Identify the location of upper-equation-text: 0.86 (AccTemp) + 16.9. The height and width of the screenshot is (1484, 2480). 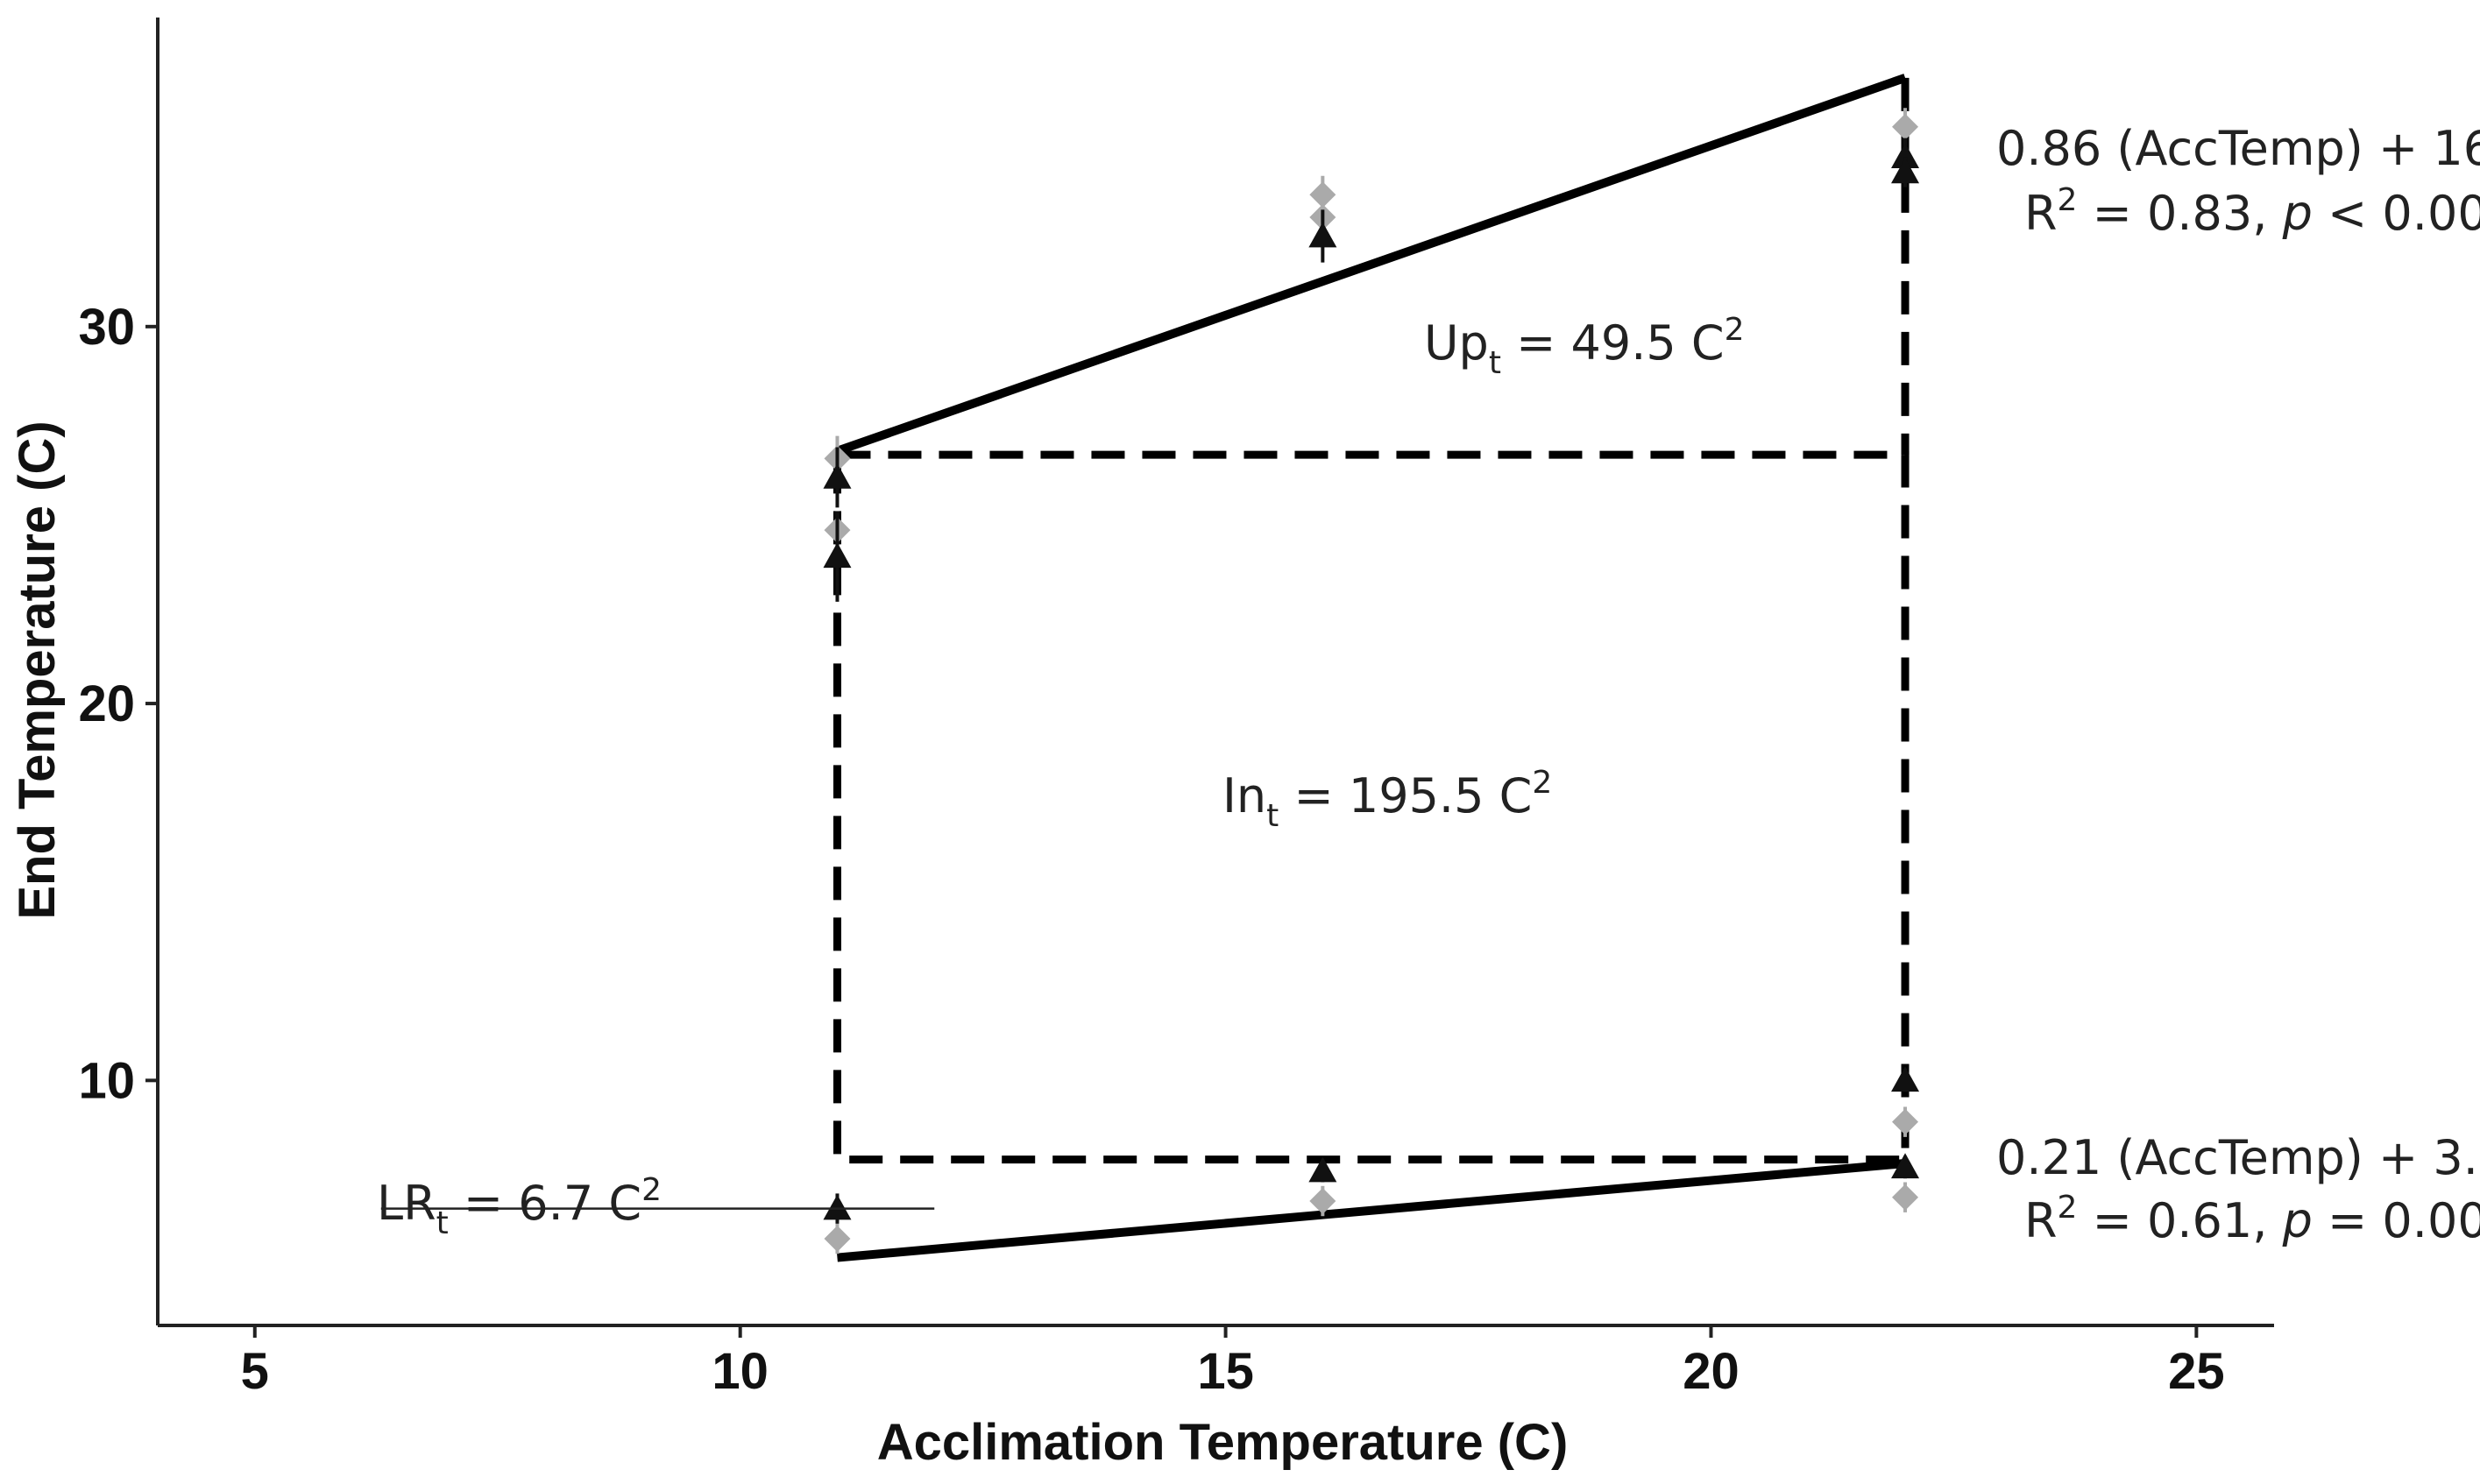
(2238, 148).